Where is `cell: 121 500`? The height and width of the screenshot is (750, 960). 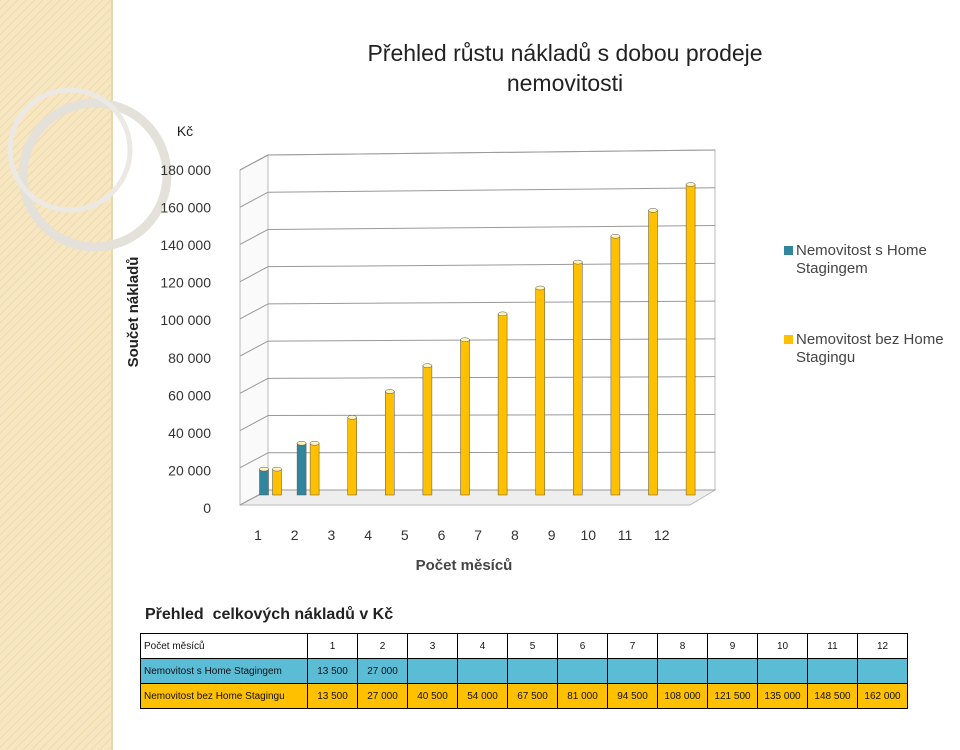
cell: 121 500 is located at coordinates (732, 696).